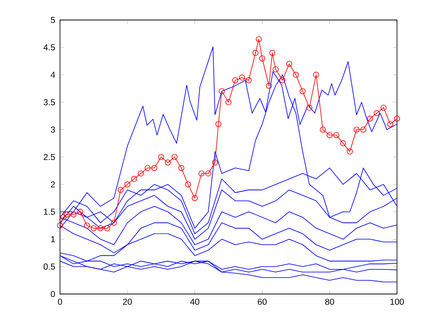  I want to click on y-tick-label: 2, so click(52, 184).